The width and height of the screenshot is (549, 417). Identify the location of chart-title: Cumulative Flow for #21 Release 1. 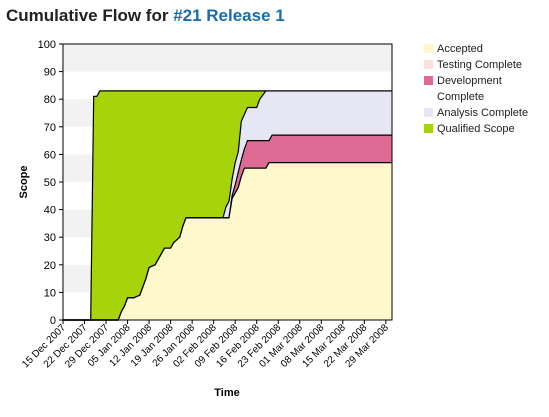
(145, 16).